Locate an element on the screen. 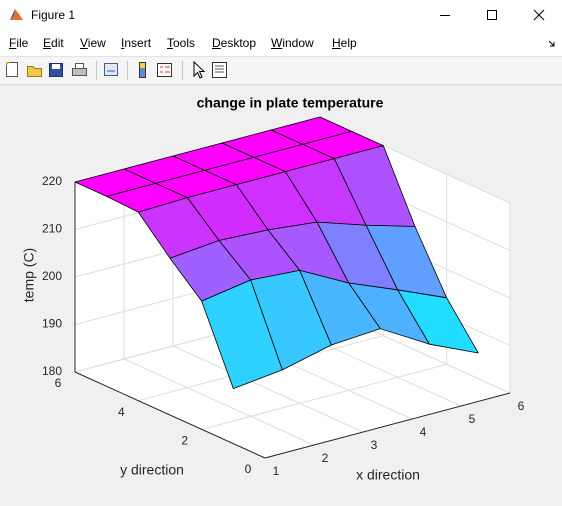  x-tick-label: 1 is located at coordinates (276, 471).